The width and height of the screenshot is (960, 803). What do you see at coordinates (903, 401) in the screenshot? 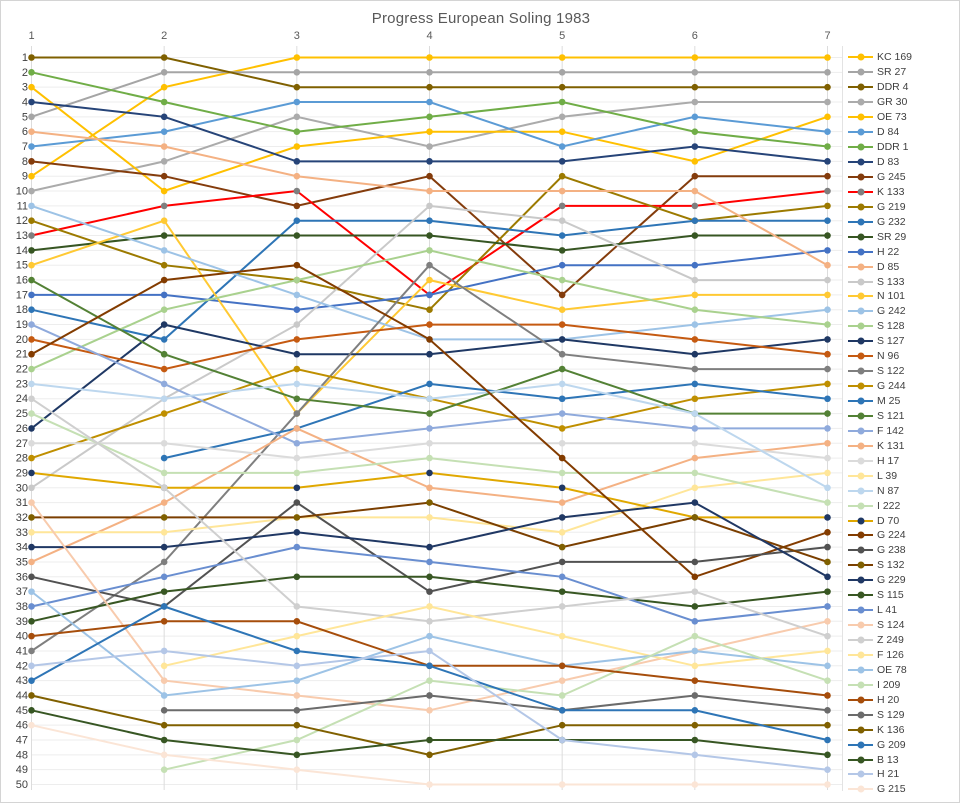
I see `legend-item-m-25: M 25` at bounding box center [903, 401].